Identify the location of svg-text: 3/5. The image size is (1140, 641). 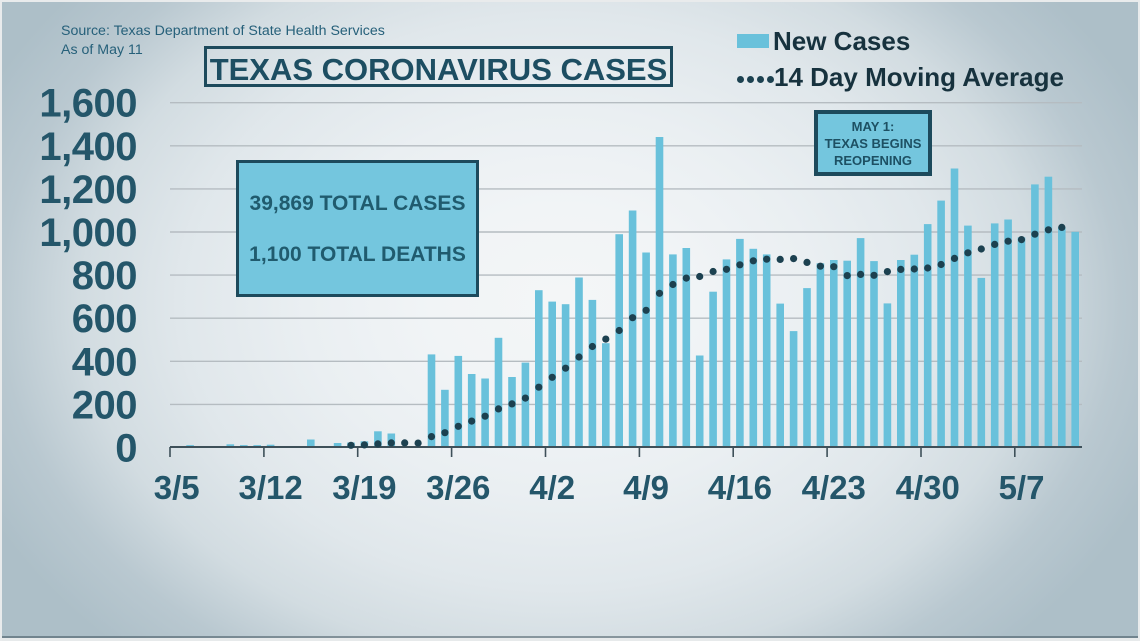
(177, 487).